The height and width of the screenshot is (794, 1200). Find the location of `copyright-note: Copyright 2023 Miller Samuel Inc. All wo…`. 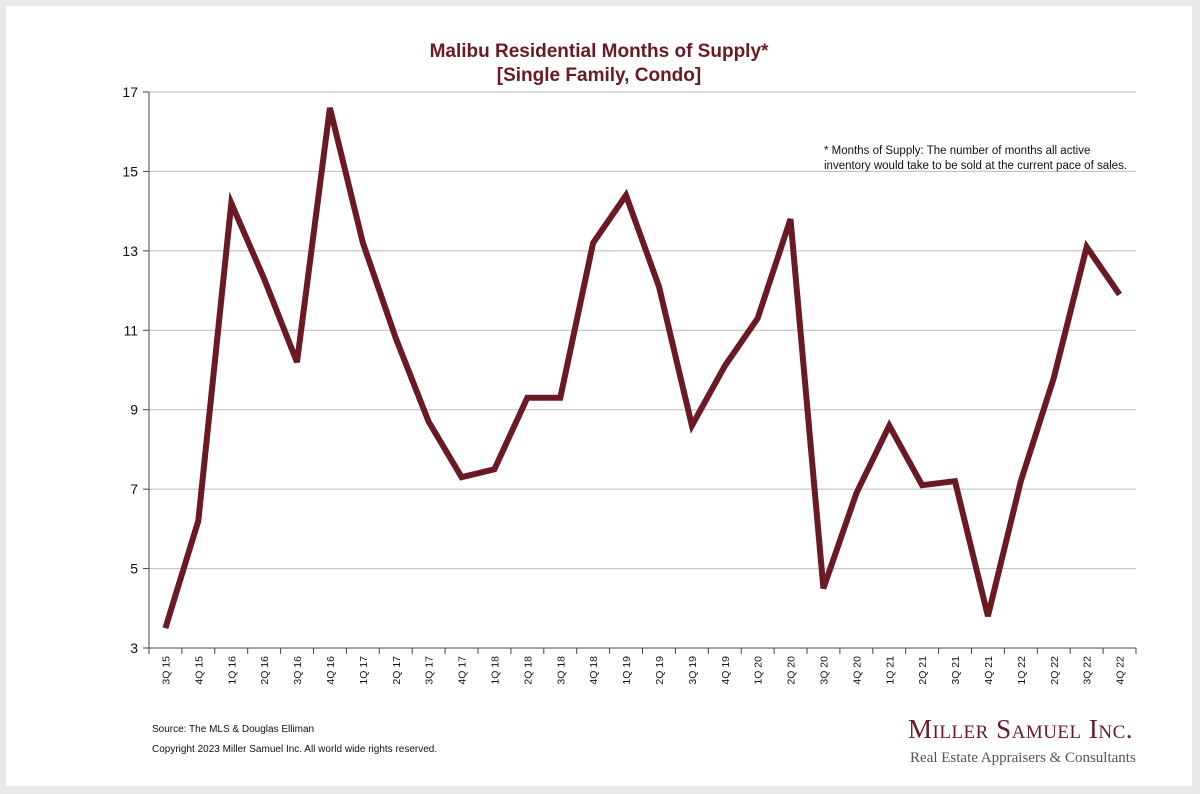

copyright-note: Copyright 2023 Miller Samuel Inc. All wo… is located at coordinates (295, 749).